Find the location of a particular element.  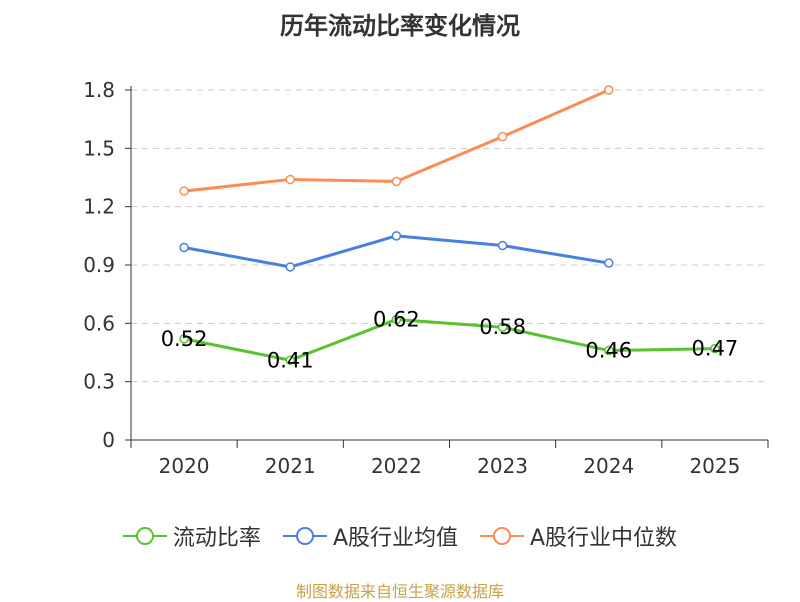

y-tick-label: 0.3 is located at coordinates (99, 382).